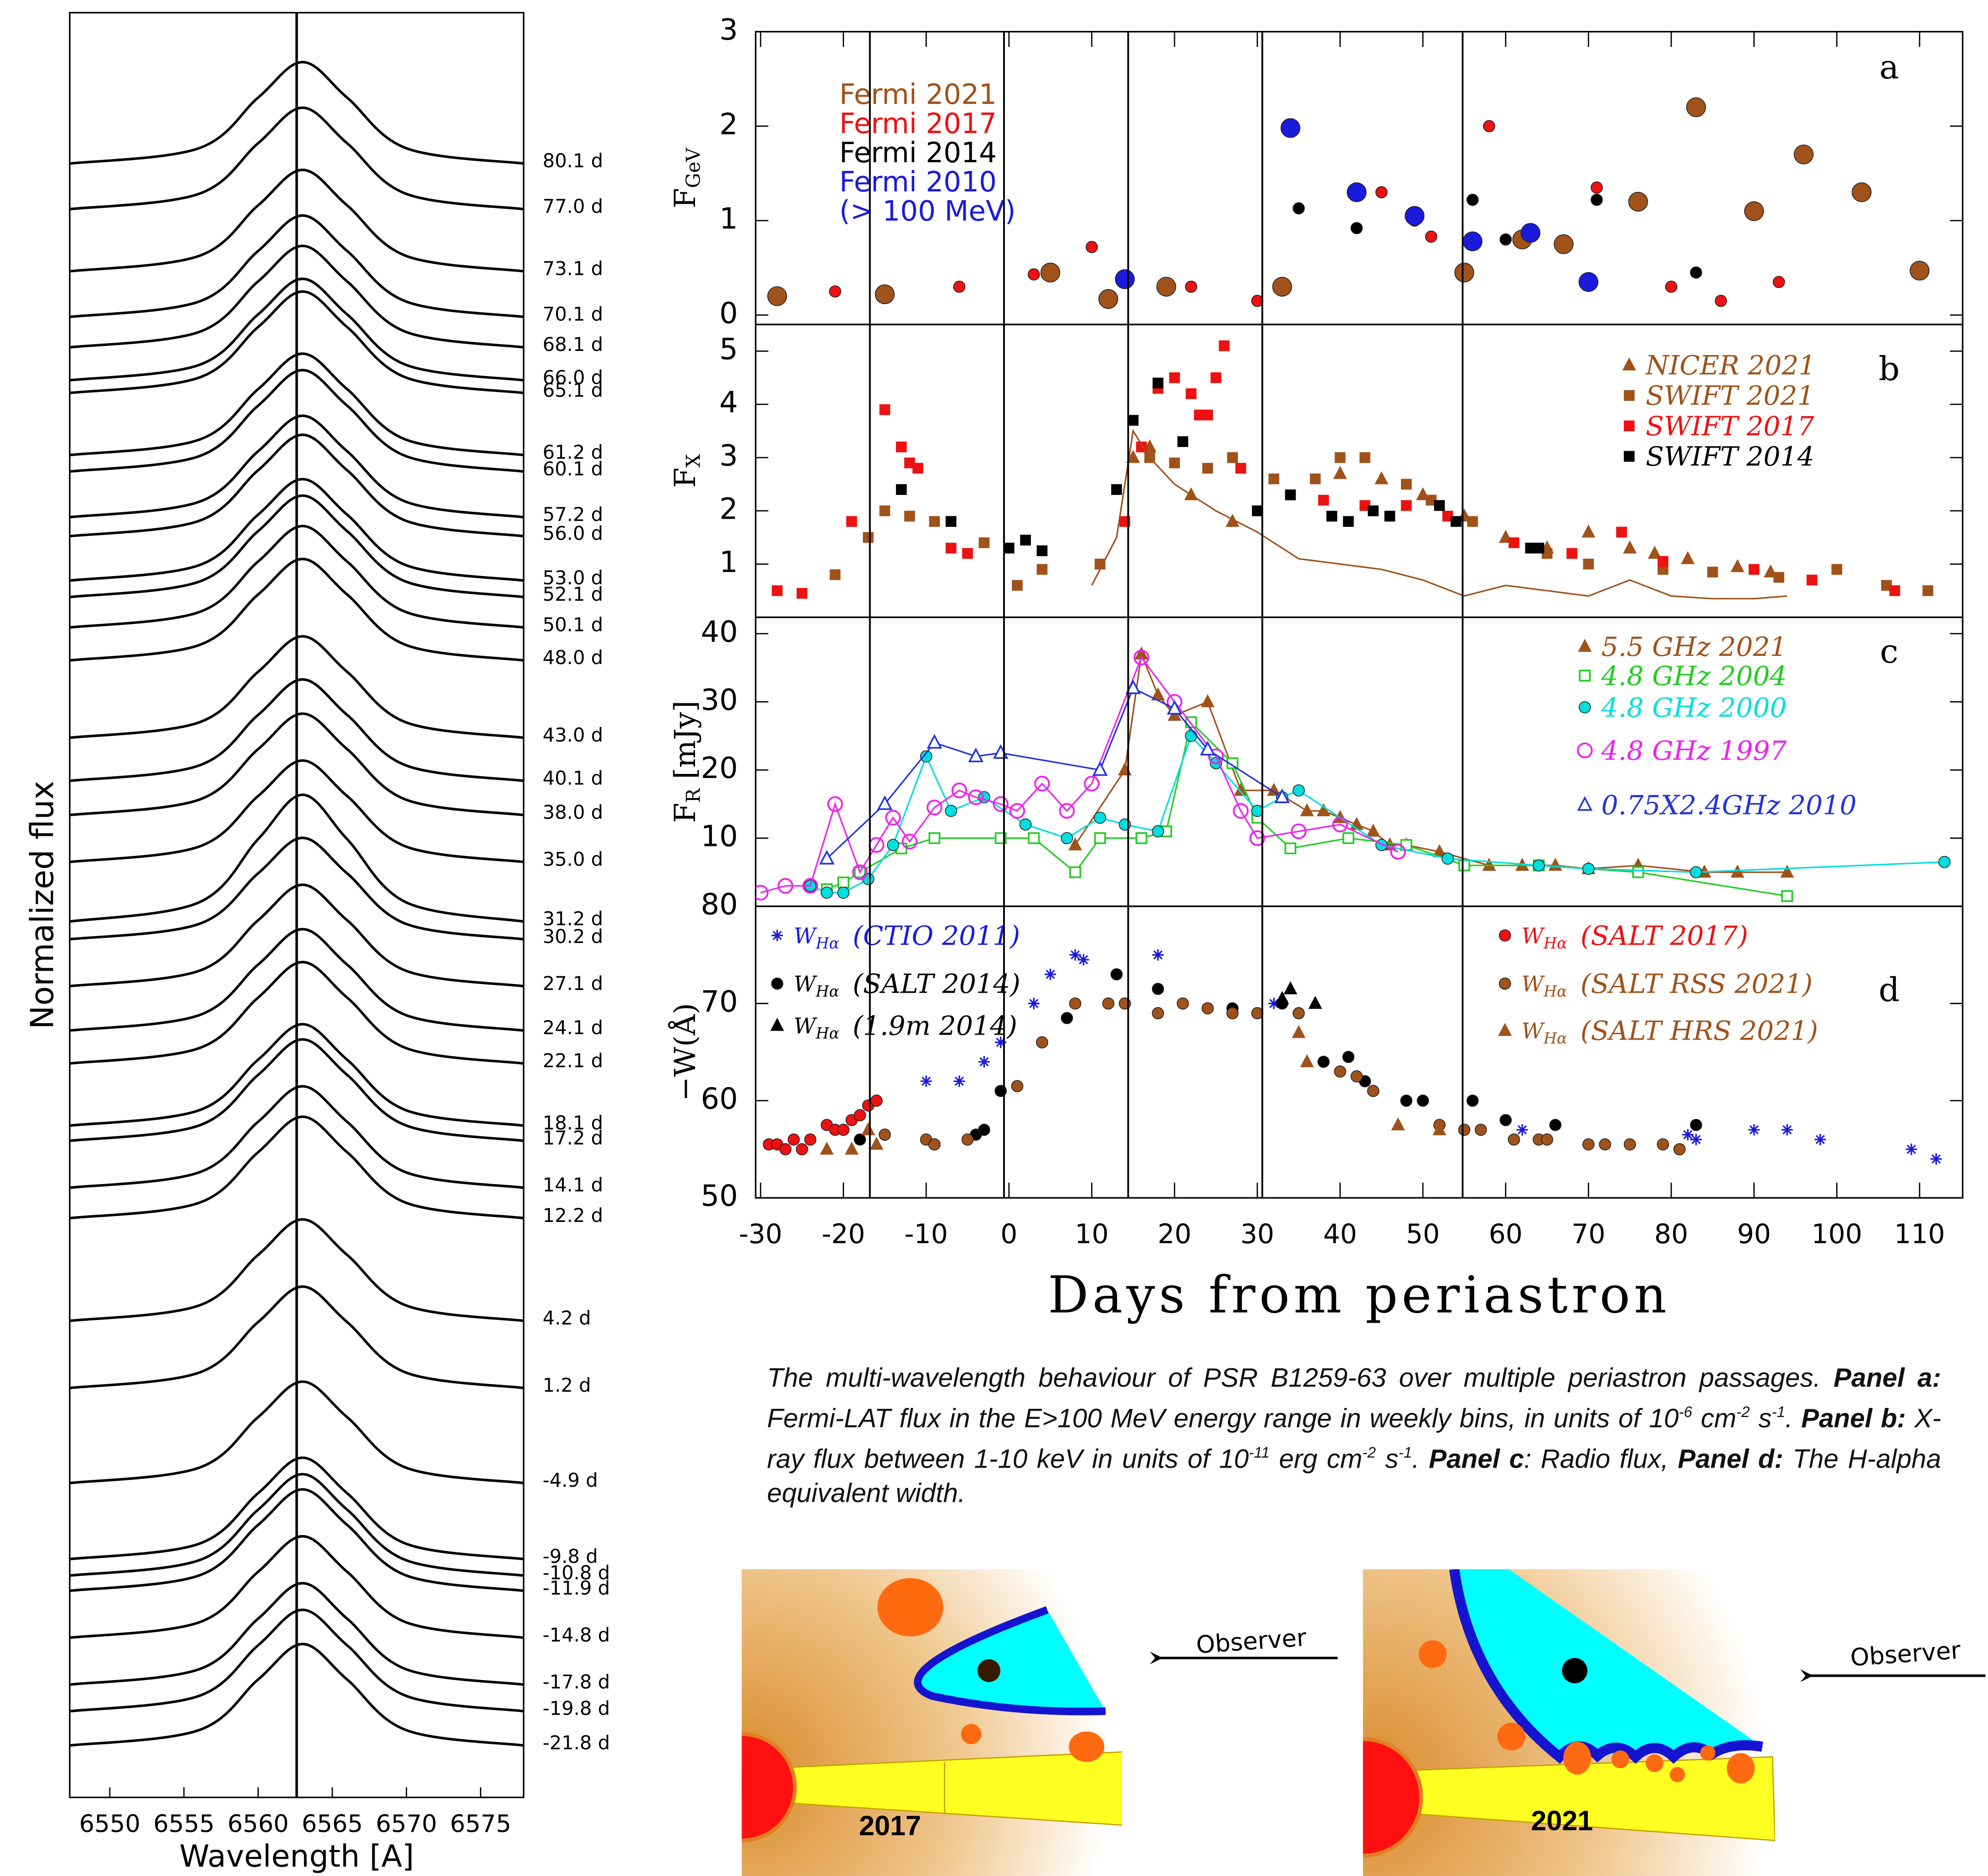 The width and height of the screenshot is (1988, 1876). Describe the element at coordinates (184, 1824) in the screenshot. I see `x-tick-label: 6555` at that location.